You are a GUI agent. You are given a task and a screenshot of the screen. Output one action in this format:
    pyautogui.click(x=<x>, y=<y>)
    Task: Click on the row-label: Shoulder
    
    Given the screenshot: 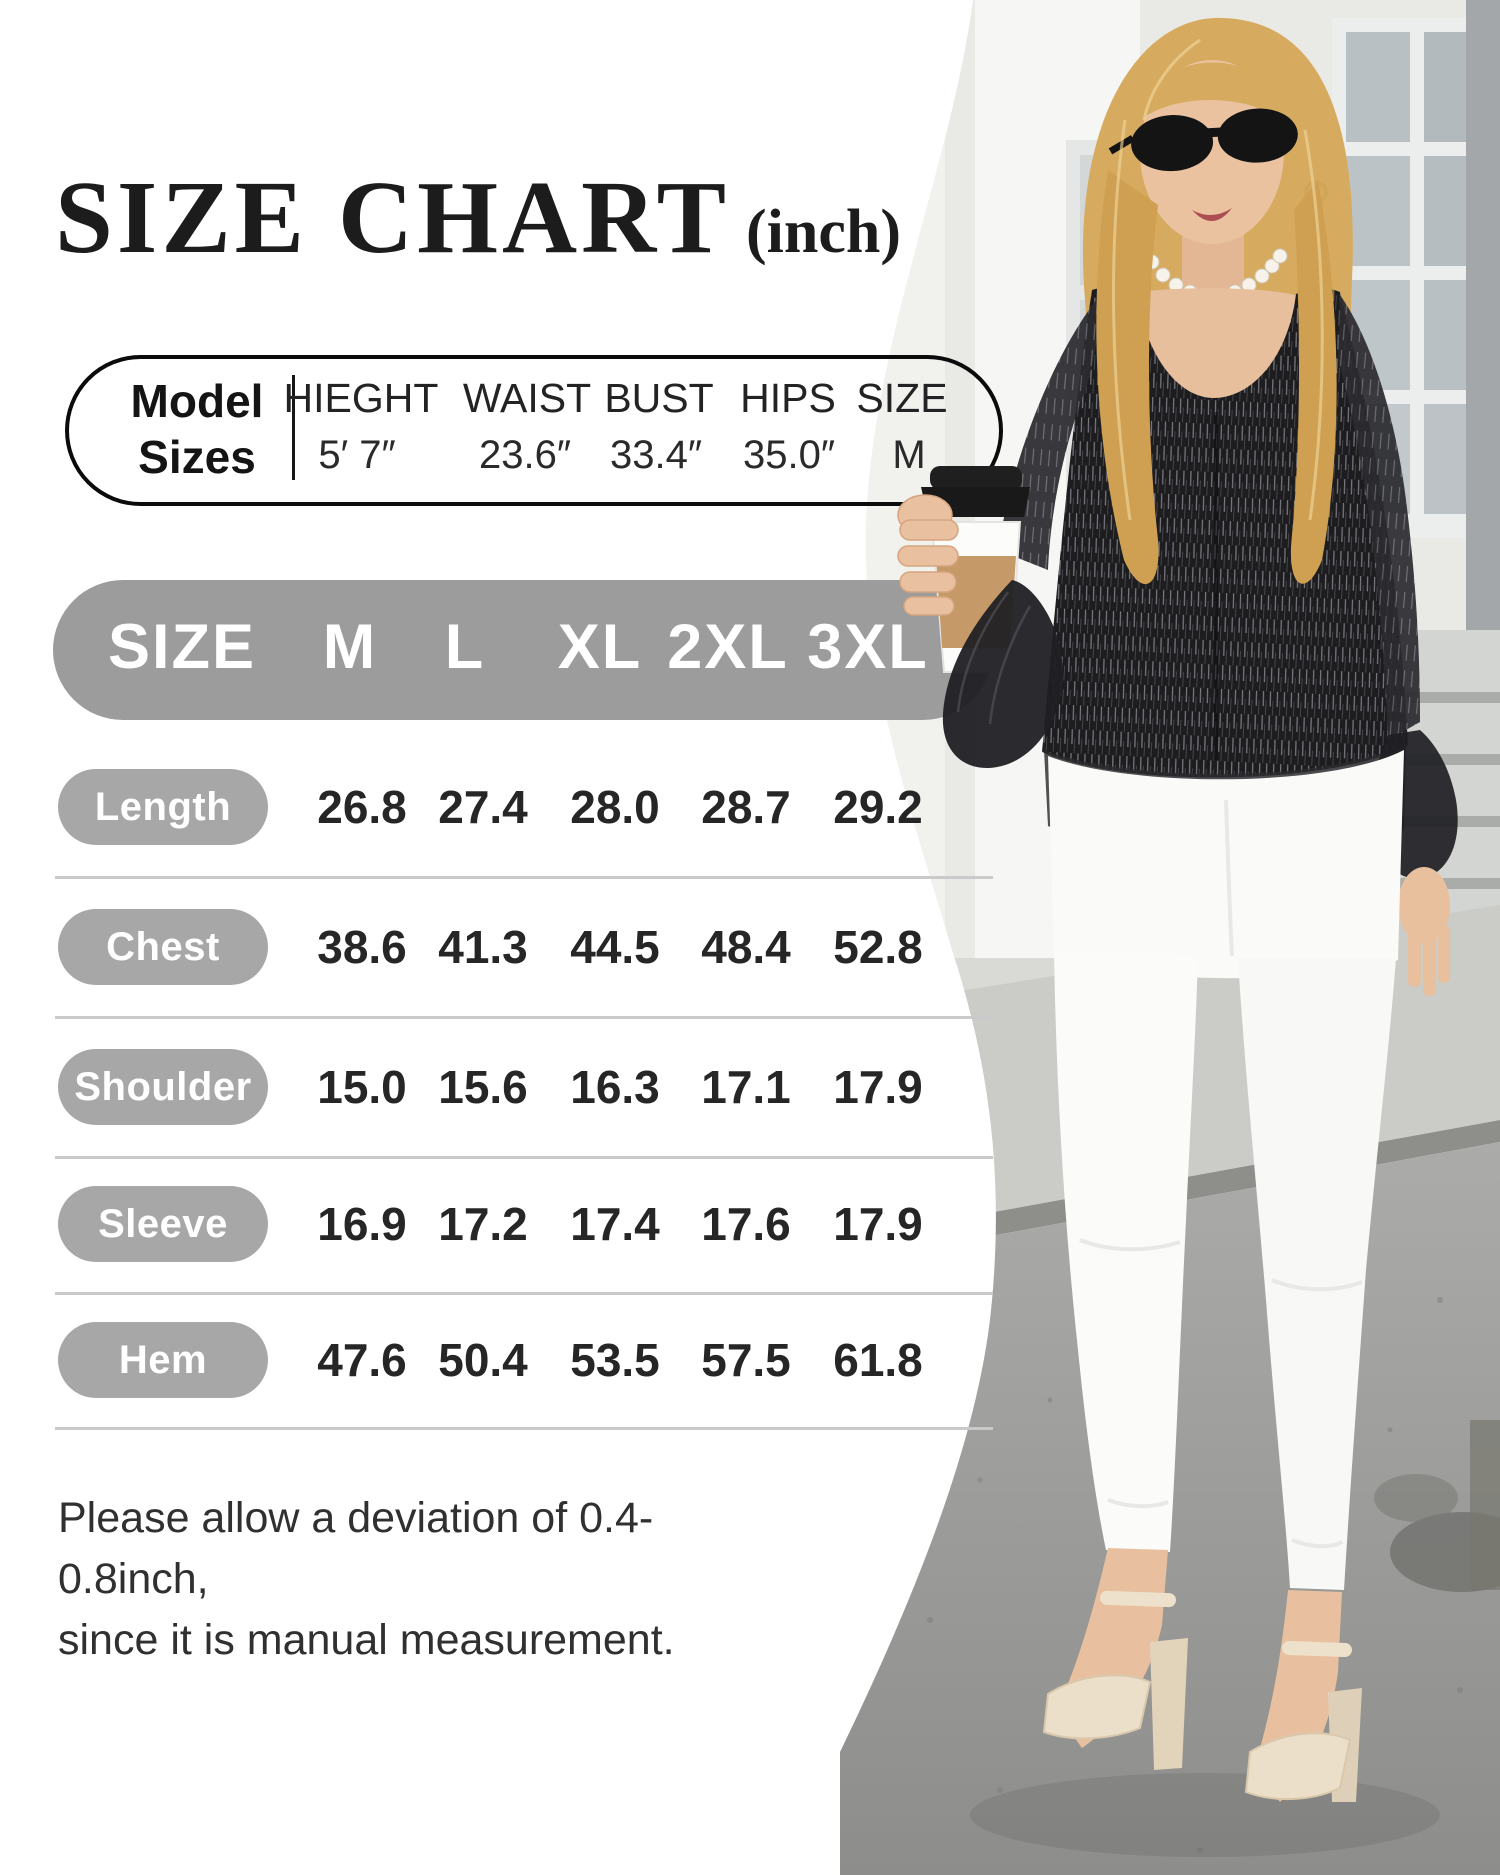 What is the action you would take?
    pyautogui.click(x=163, y=1086)
    